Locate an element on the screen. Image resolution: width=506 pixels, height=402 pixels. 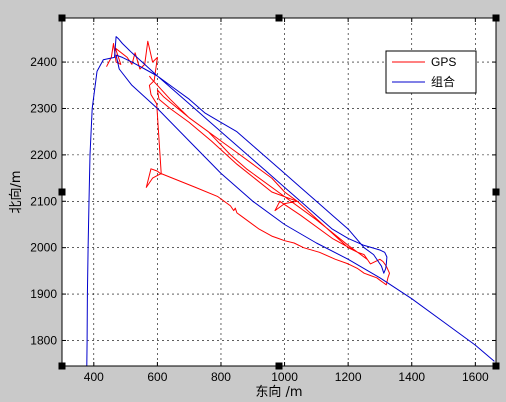
x-tick-label: 800 is located at coordinates (221, 377).